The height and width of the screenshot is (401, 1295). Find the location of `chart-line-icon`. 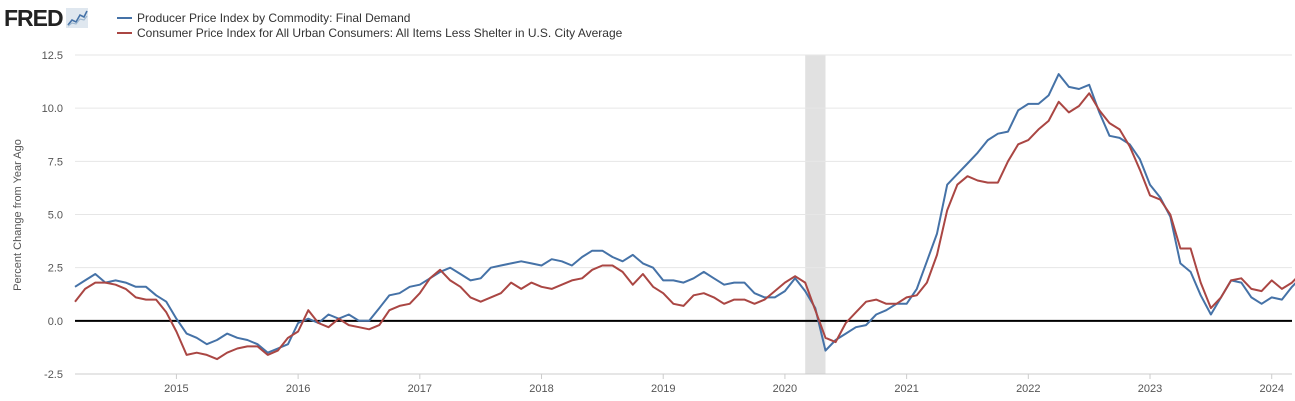

chart-line-icon is located at coordinates (76, 18).